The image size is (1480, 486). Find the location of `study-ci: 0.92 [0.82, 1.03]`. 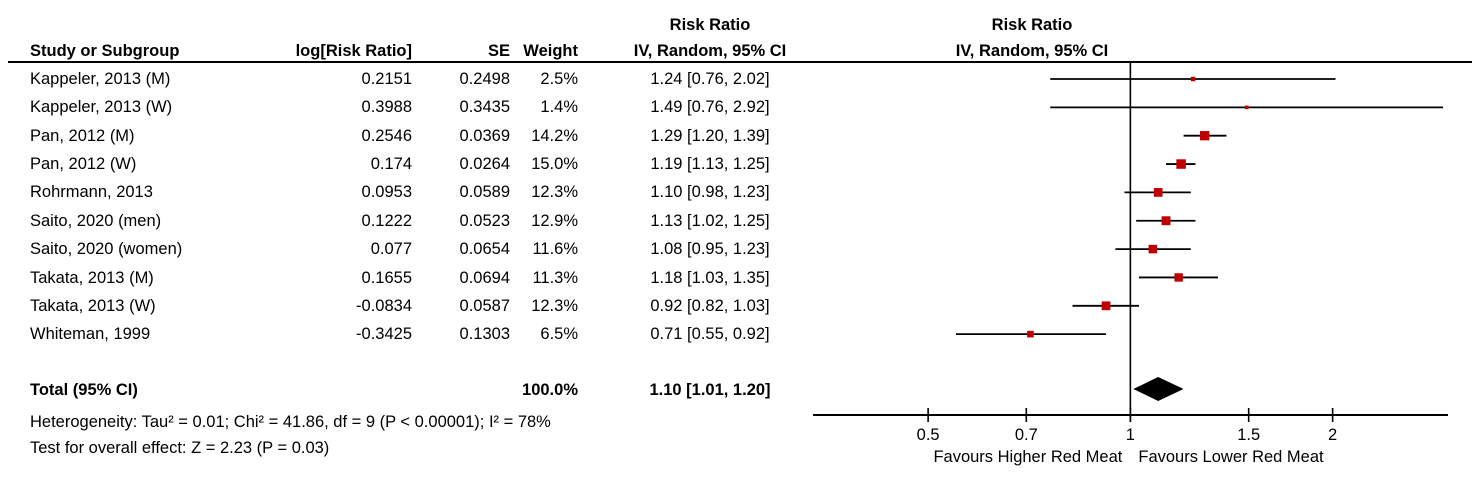

study-ci: 0.92 [0.82, 1.03] is located at coordinates (710, 305).